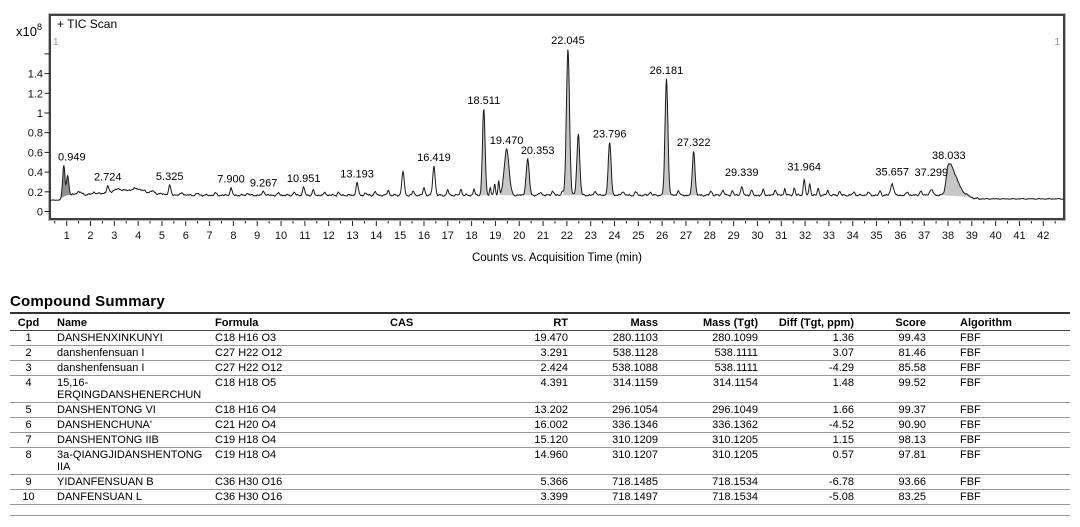 This screenshot has width=1080, height=527. What do you see at coordinates (519, 236) in the screenshot?
I see `x-tick-label: 20` at bounding box center [519, 236].